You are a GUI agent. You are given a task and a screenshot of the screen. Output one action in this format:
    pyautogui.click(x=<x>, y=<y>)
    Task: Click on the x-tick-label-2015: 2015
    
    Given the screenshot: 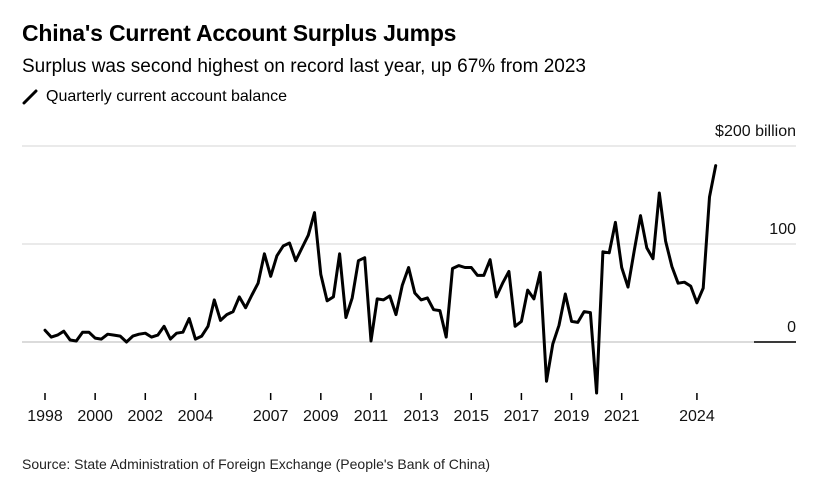 What is the action you would take?
    pyautogui.click(x=471, y=416)
    